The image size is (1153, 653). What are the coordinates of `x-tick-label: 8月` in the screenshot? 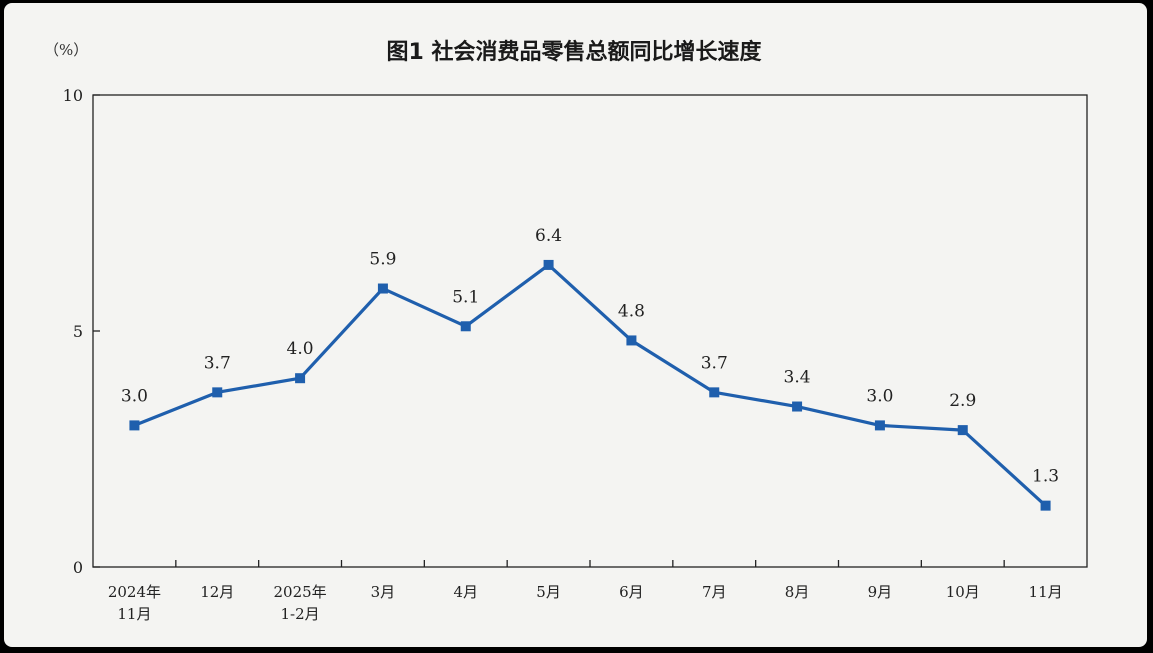 It's located at (797, 592).